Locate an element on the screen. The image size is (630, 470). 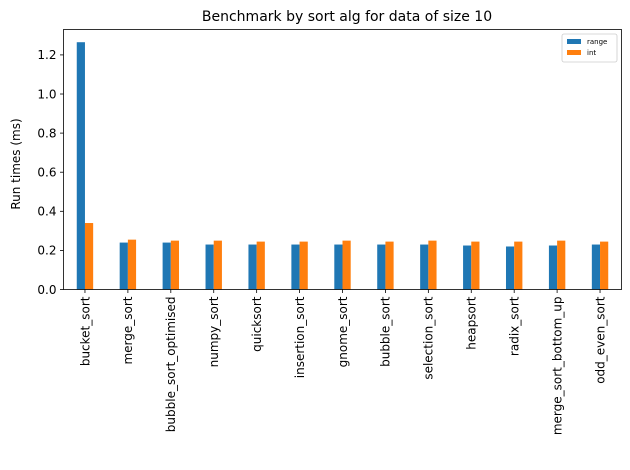
y-tick-label: 0.8 is located at coordinates (46, 133).